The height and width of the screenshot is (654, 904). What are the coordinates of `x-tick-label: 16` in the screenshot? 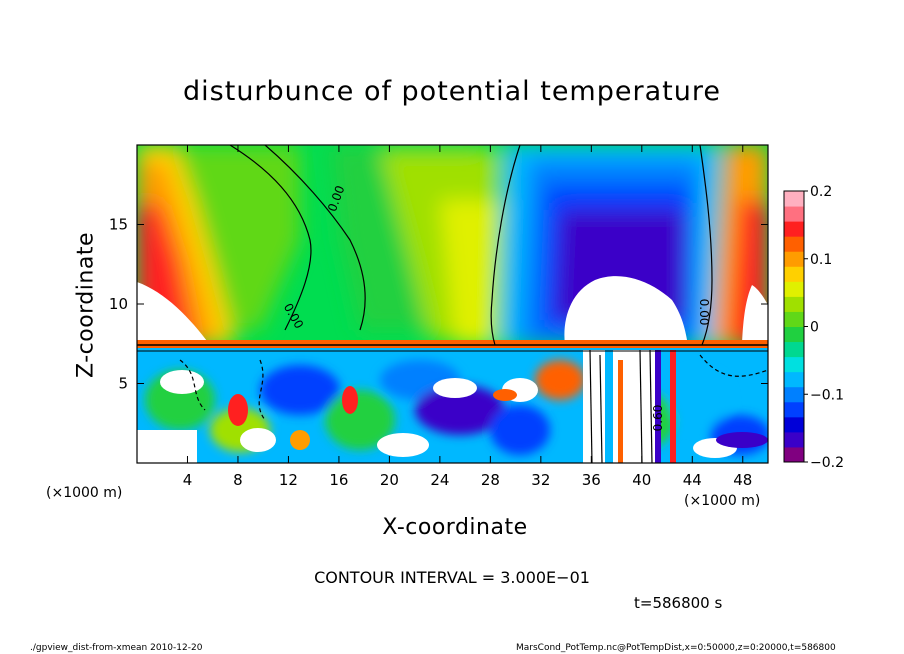 It's located at (338, 480).